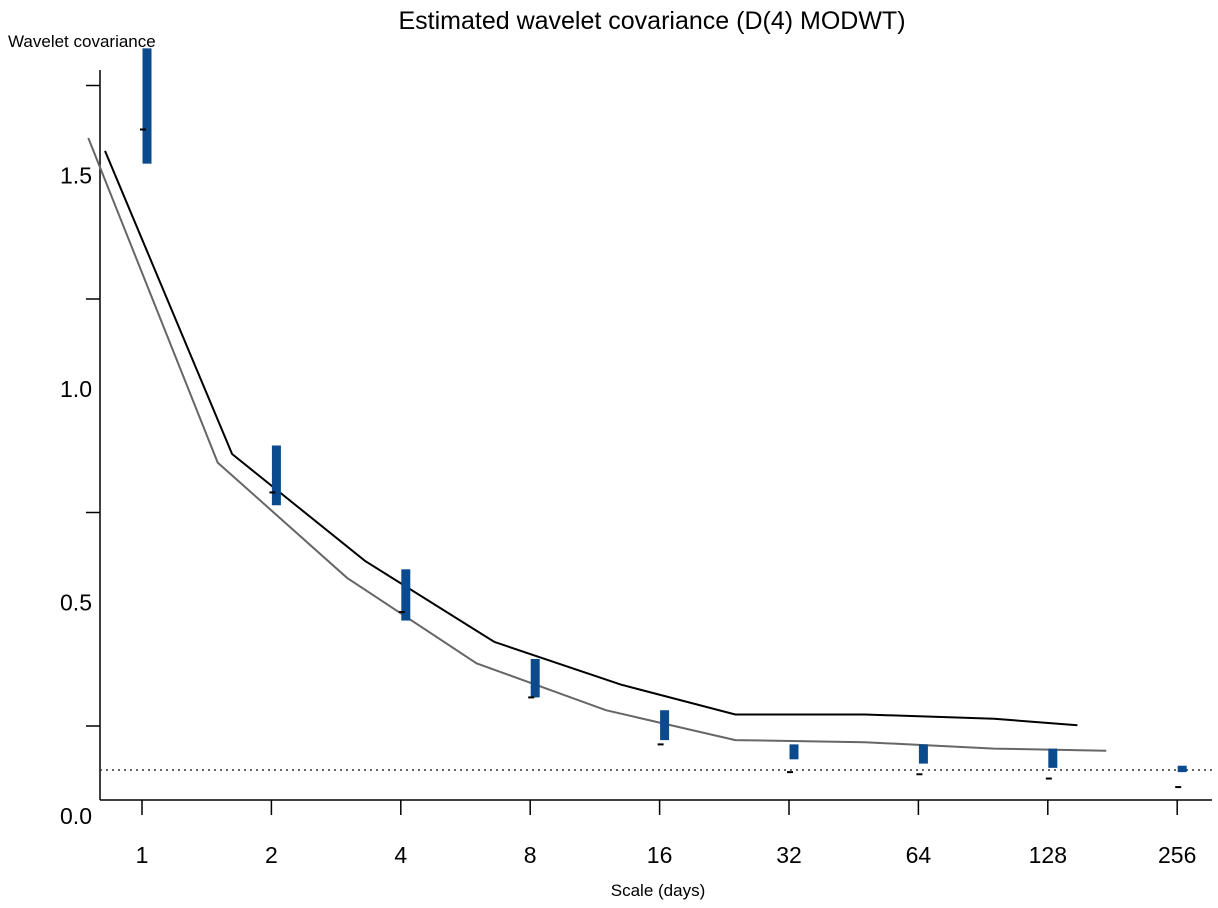  Describe the element at coordinates (80, 456) in the screenshot. I see `y-ticks: 0.0 0.5 1.0 1.5` at that location.